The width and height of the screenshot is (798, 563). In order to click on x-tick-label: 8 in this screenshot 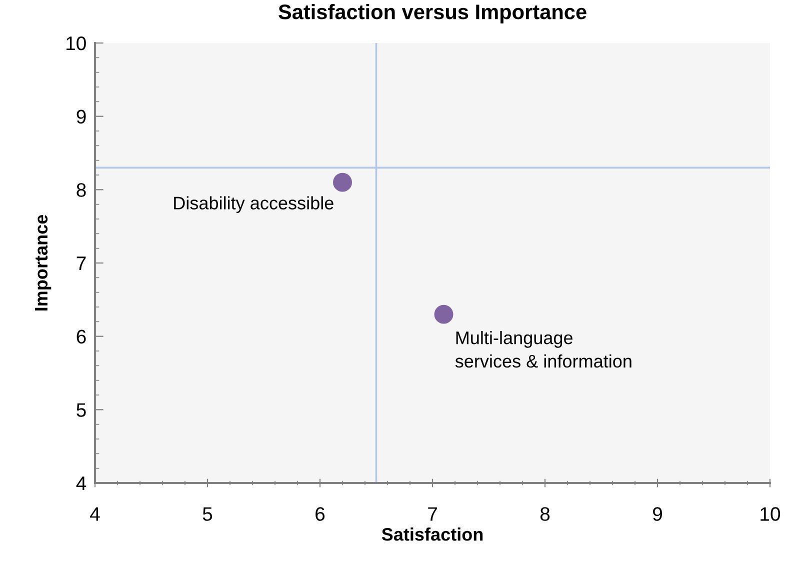, I will do `click(545, 514)`.